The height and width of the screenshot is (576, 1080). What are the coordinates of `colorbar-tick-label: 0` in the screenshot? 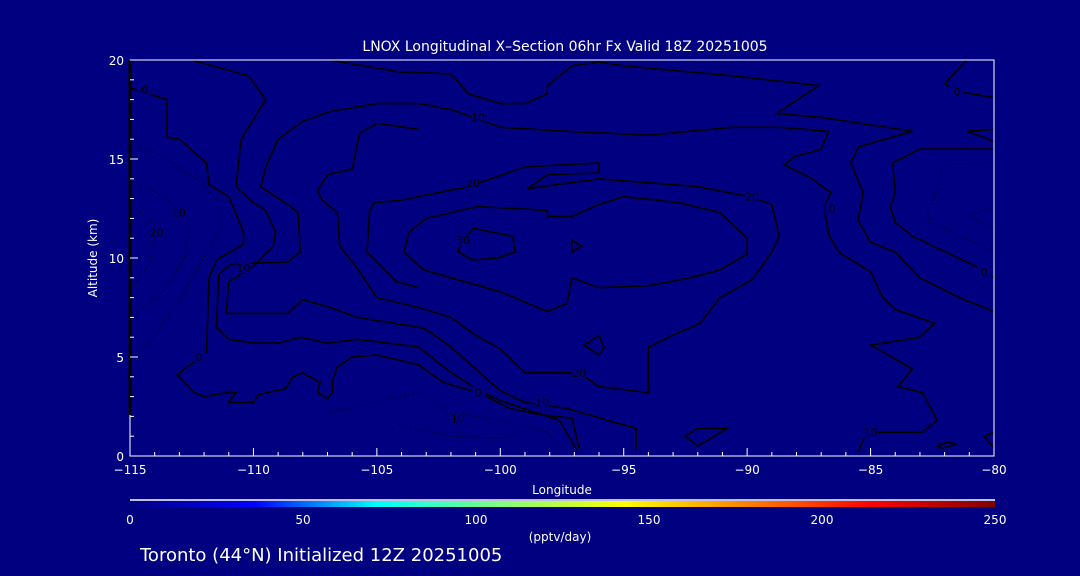 It's located at (130, 520).